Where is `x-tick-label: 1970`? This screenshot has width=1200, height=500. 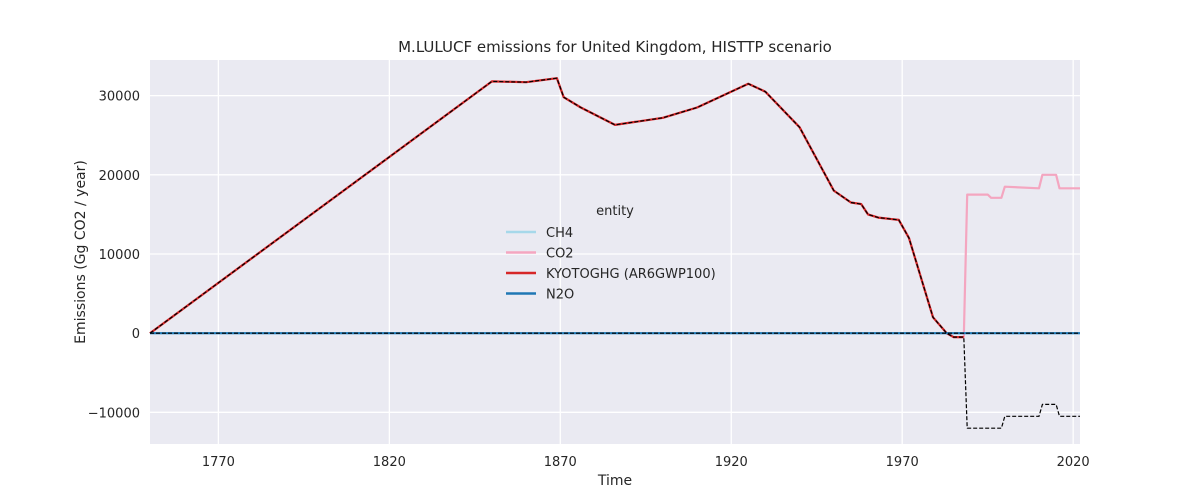 x-tick-label: 1970 is located at coordinates (902, 462).